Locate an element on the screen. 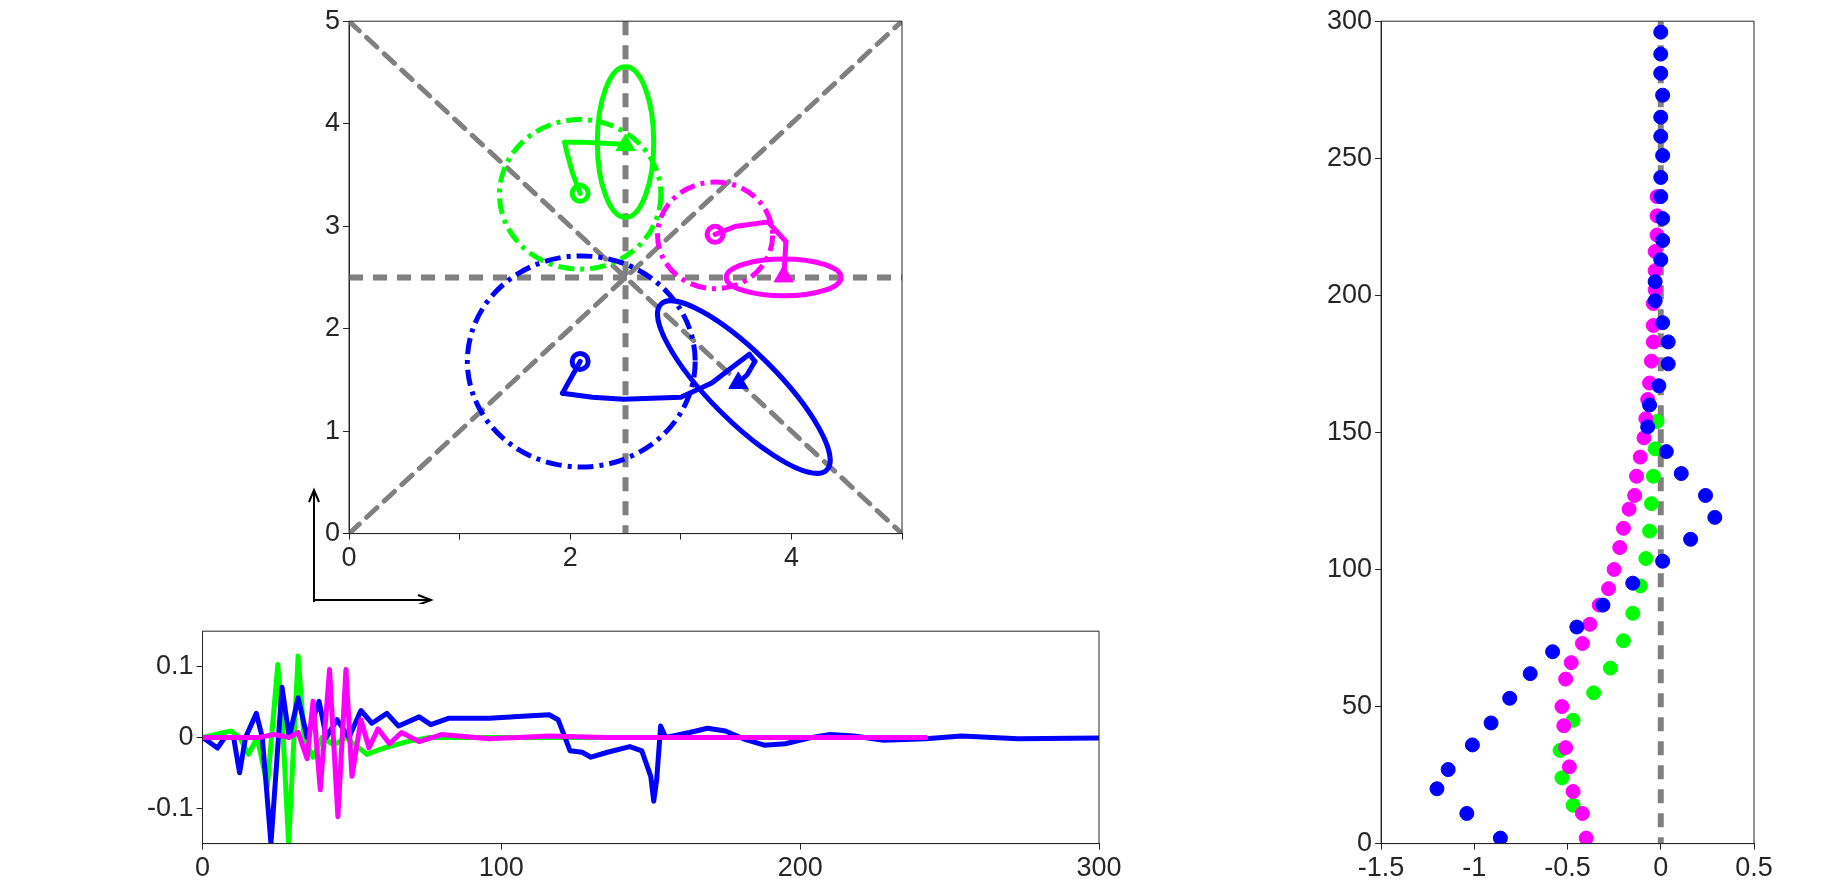 The width and height of the screenshot is (1821, 896). y-tick-label: 5 is located at coordinates (332, 19).